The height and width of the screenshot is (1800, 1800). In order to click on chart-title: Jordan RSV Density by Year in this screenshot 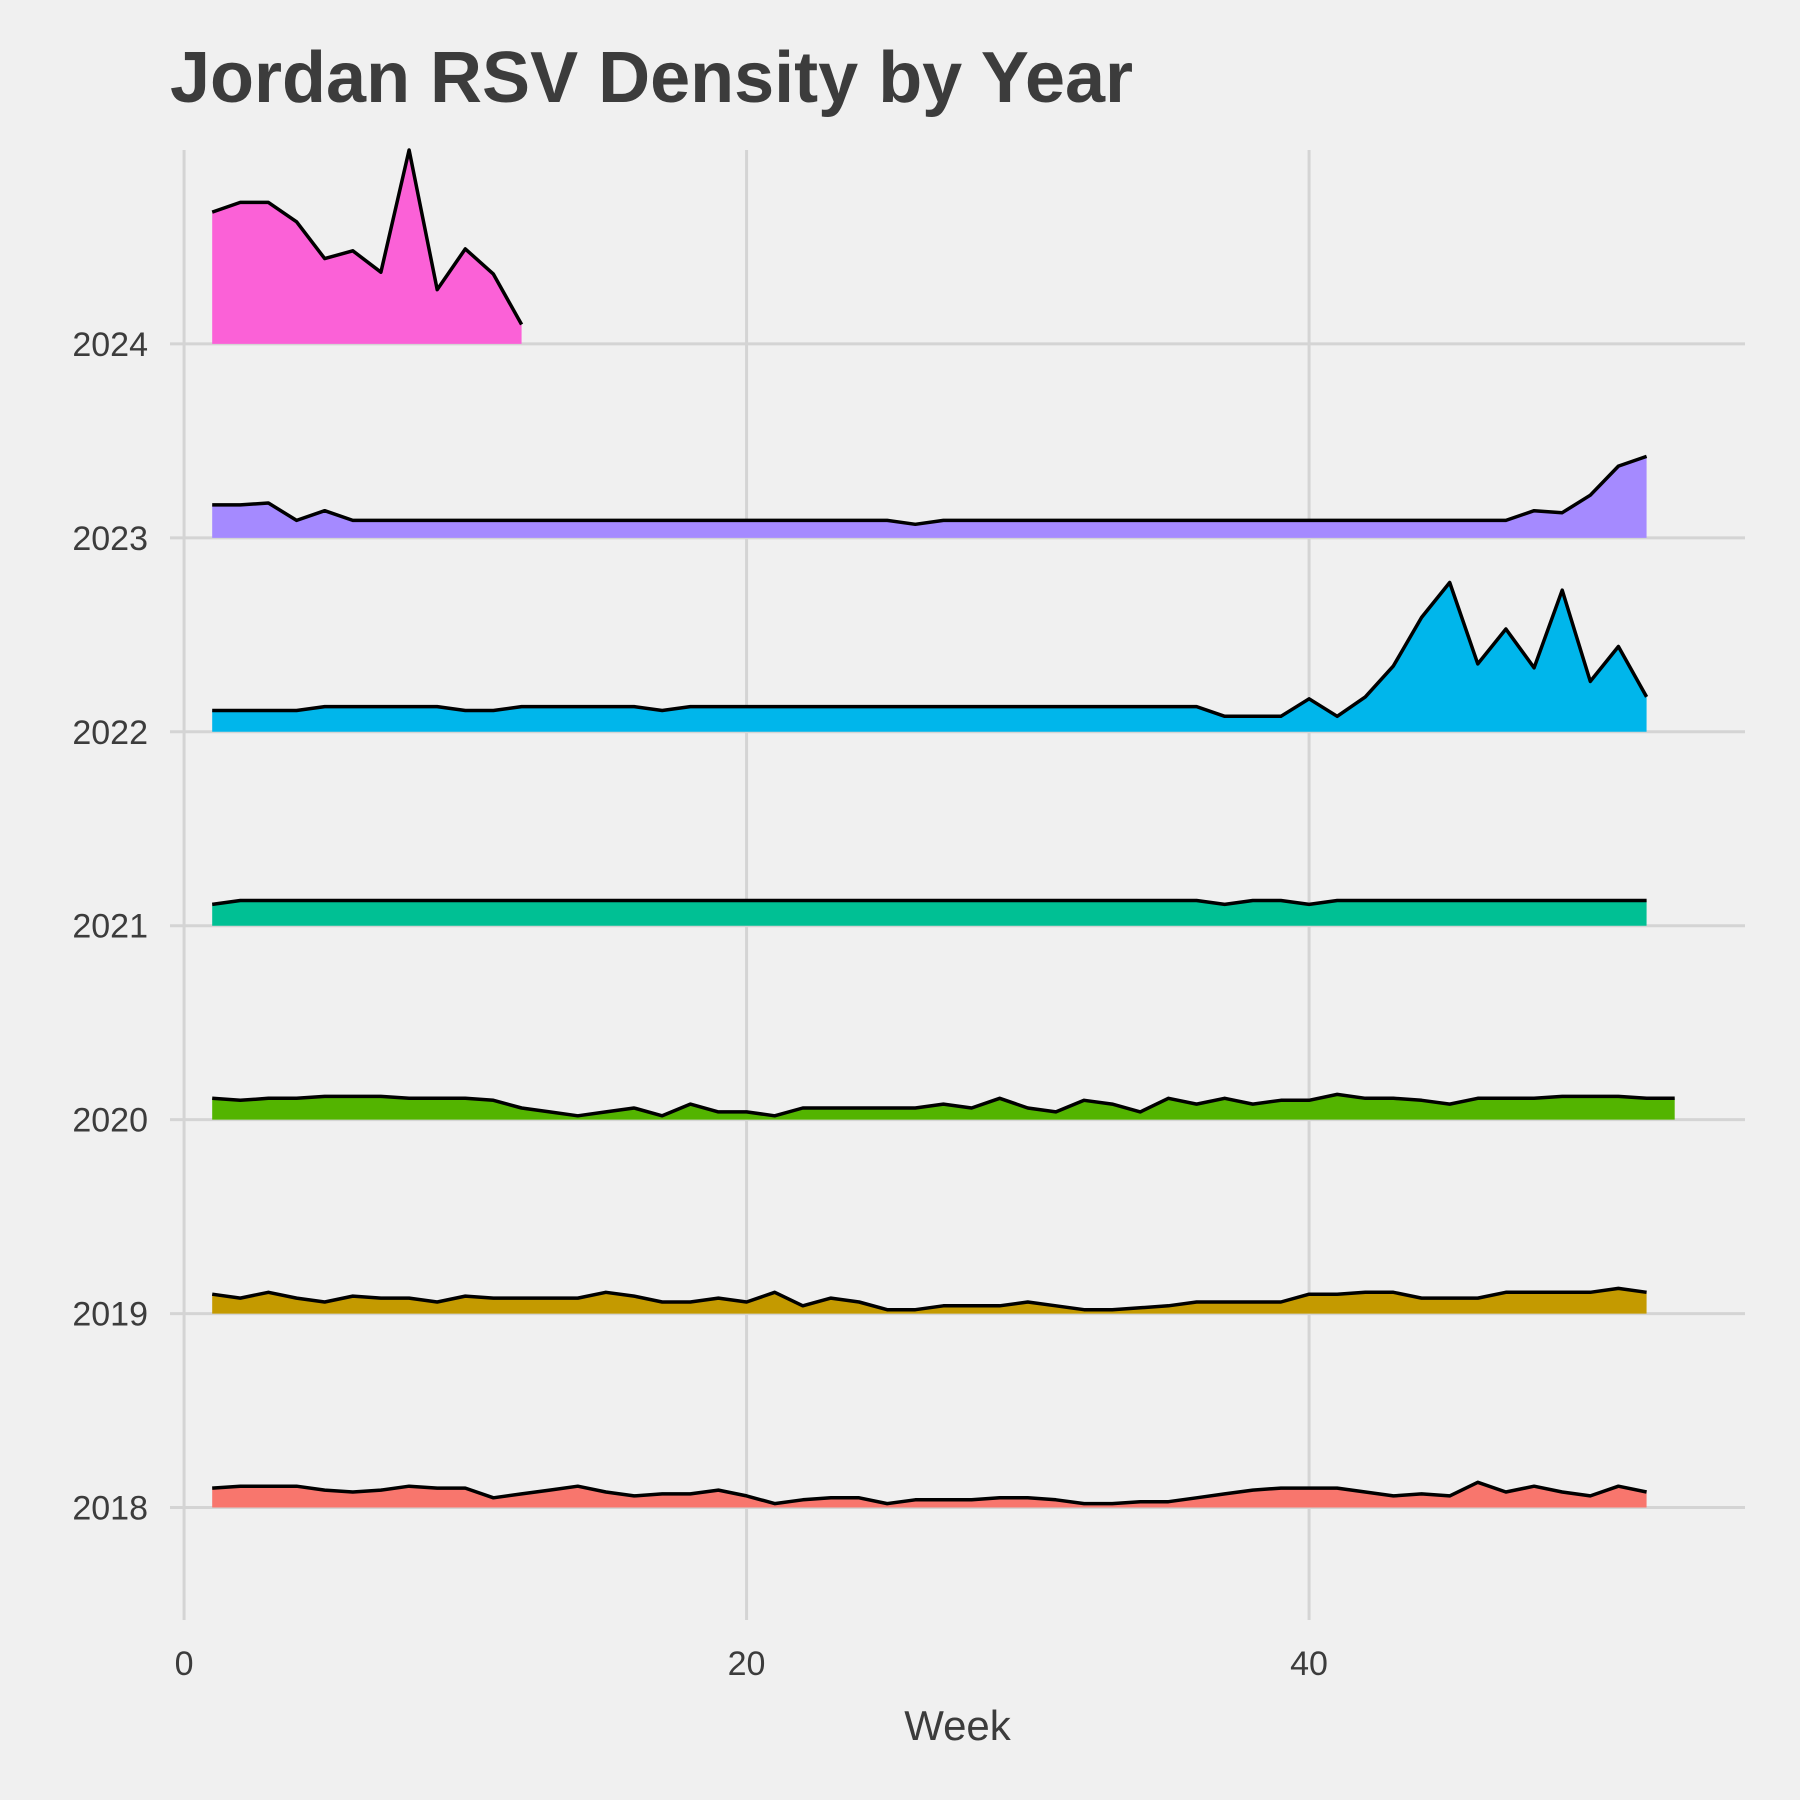, I will do `click(652, 78)`.